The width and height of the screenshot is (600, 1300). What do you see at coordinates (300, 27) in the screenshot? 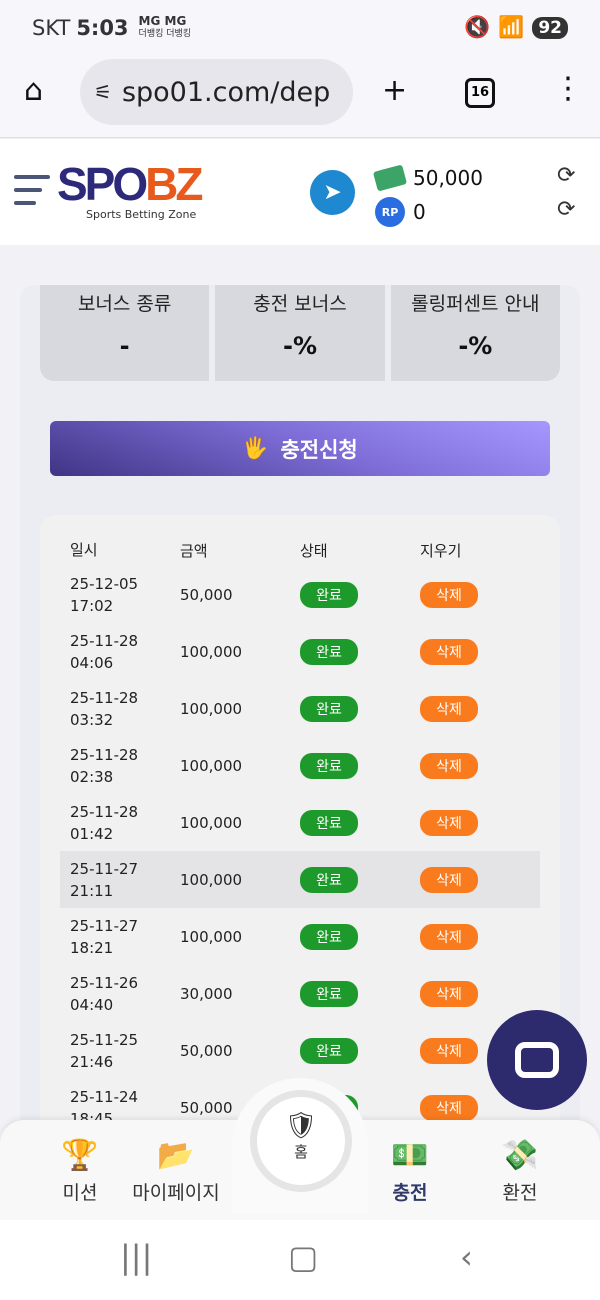
I see `status-bar: SKT 5:03 MG MG 더뱅킹 더뱅킹 🔇 📶 92` at bounding box center [300, 27].